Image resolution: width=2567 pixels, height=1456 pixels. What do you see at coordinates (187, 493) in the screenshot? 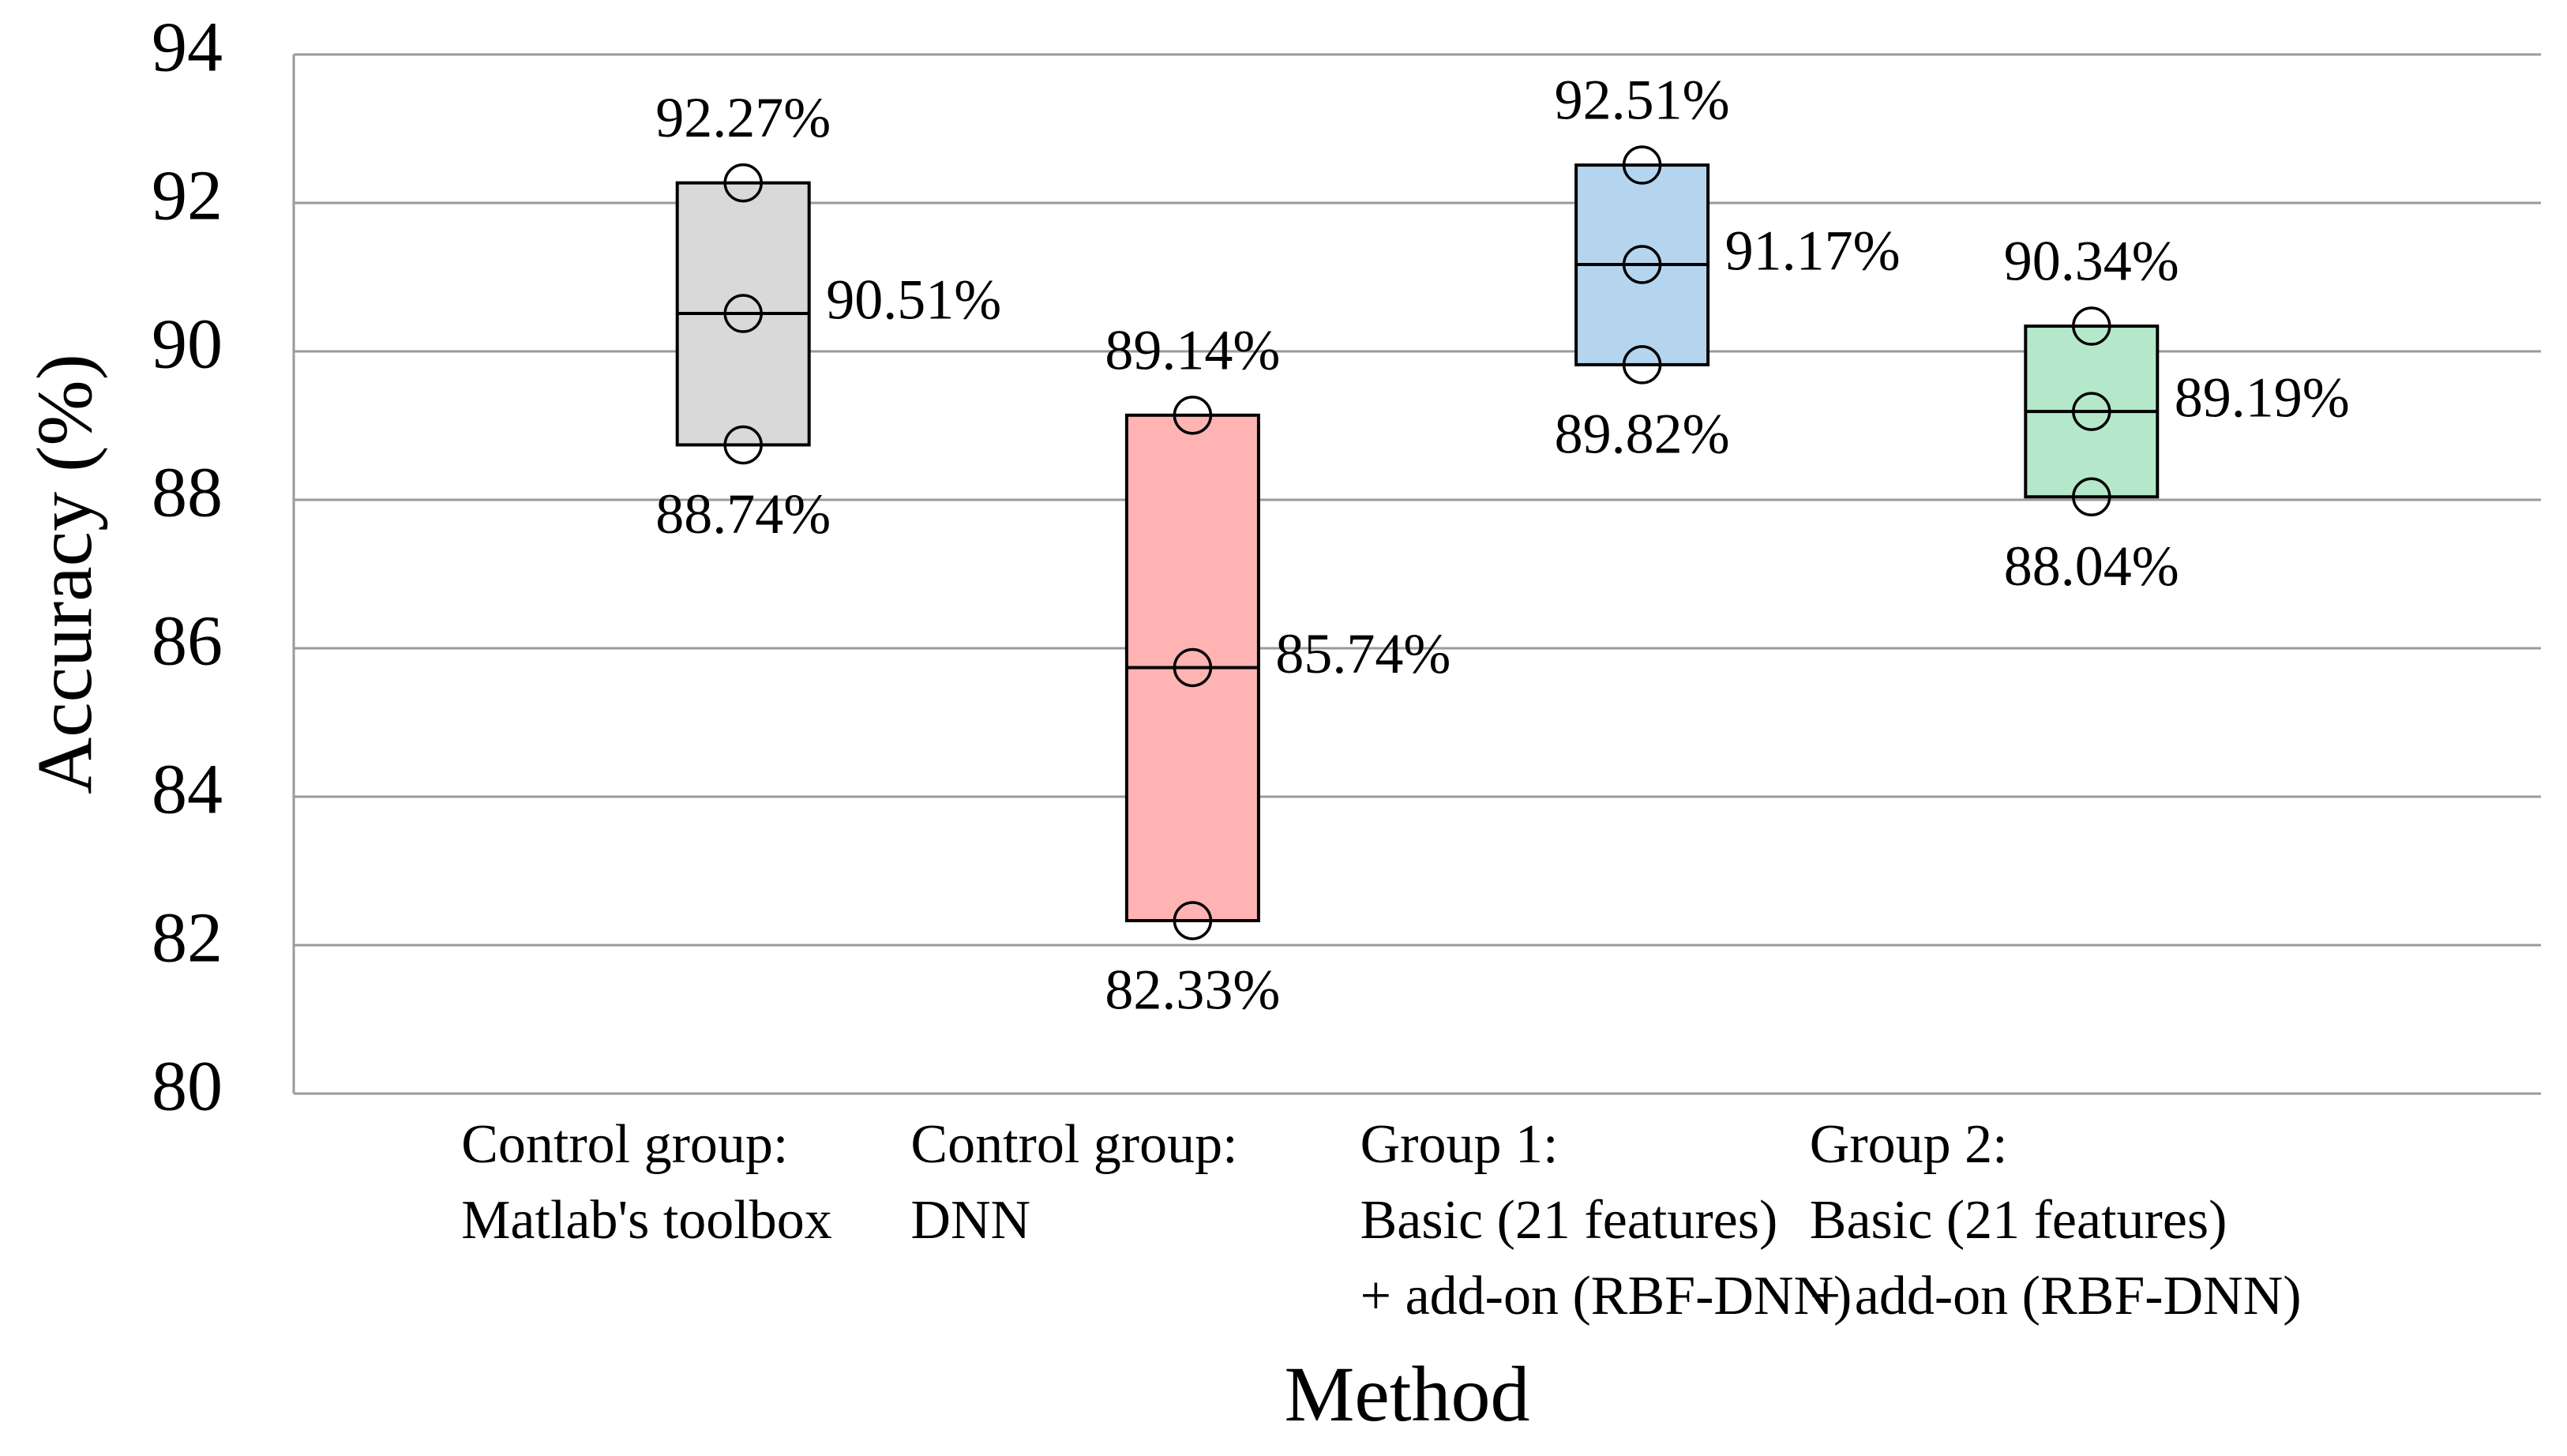
I see `y-tick-label: 88` at bounding box center [187, 493].